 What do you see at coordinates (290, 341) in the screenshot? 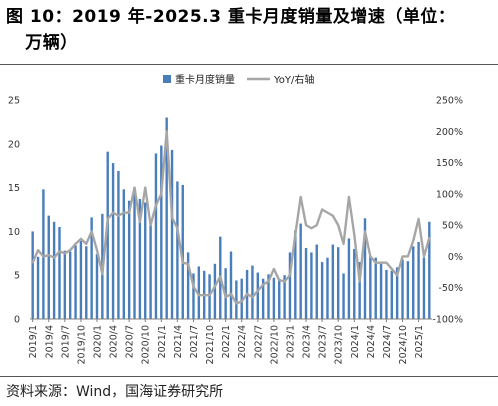
I see `x-tick-label: 2023/1` at bounding box center [290, 341].